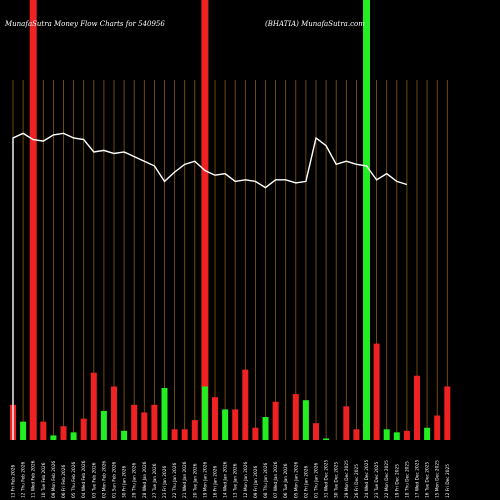 The height and width of the screenshot is (500, 500). Describe the element at coordinates (104, 479) in the screenshot. I see `x-tick-label: 02 Mon Feb 2026` at that location.